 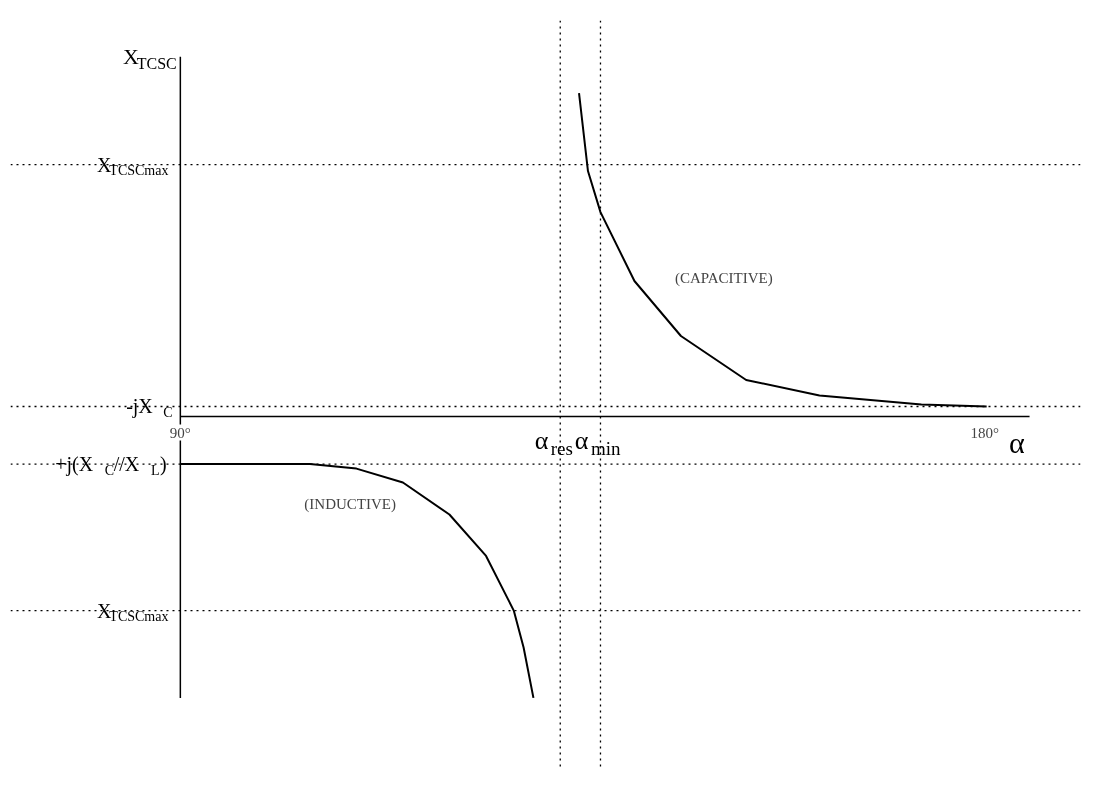 What do you see at coordinates (350, 505) in the screenshot?
I see `annotation: (INDUCTIVE)` at bounding box center [350, 505].